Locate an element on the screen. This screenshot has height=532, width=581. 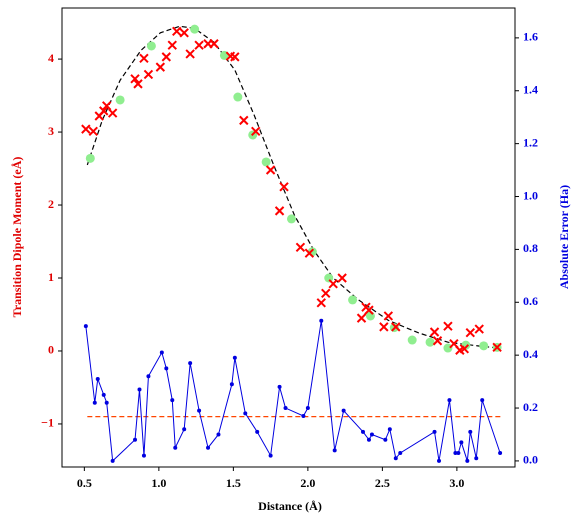
y2-tick-label: 1.4 is located at coordinates (530, 90).